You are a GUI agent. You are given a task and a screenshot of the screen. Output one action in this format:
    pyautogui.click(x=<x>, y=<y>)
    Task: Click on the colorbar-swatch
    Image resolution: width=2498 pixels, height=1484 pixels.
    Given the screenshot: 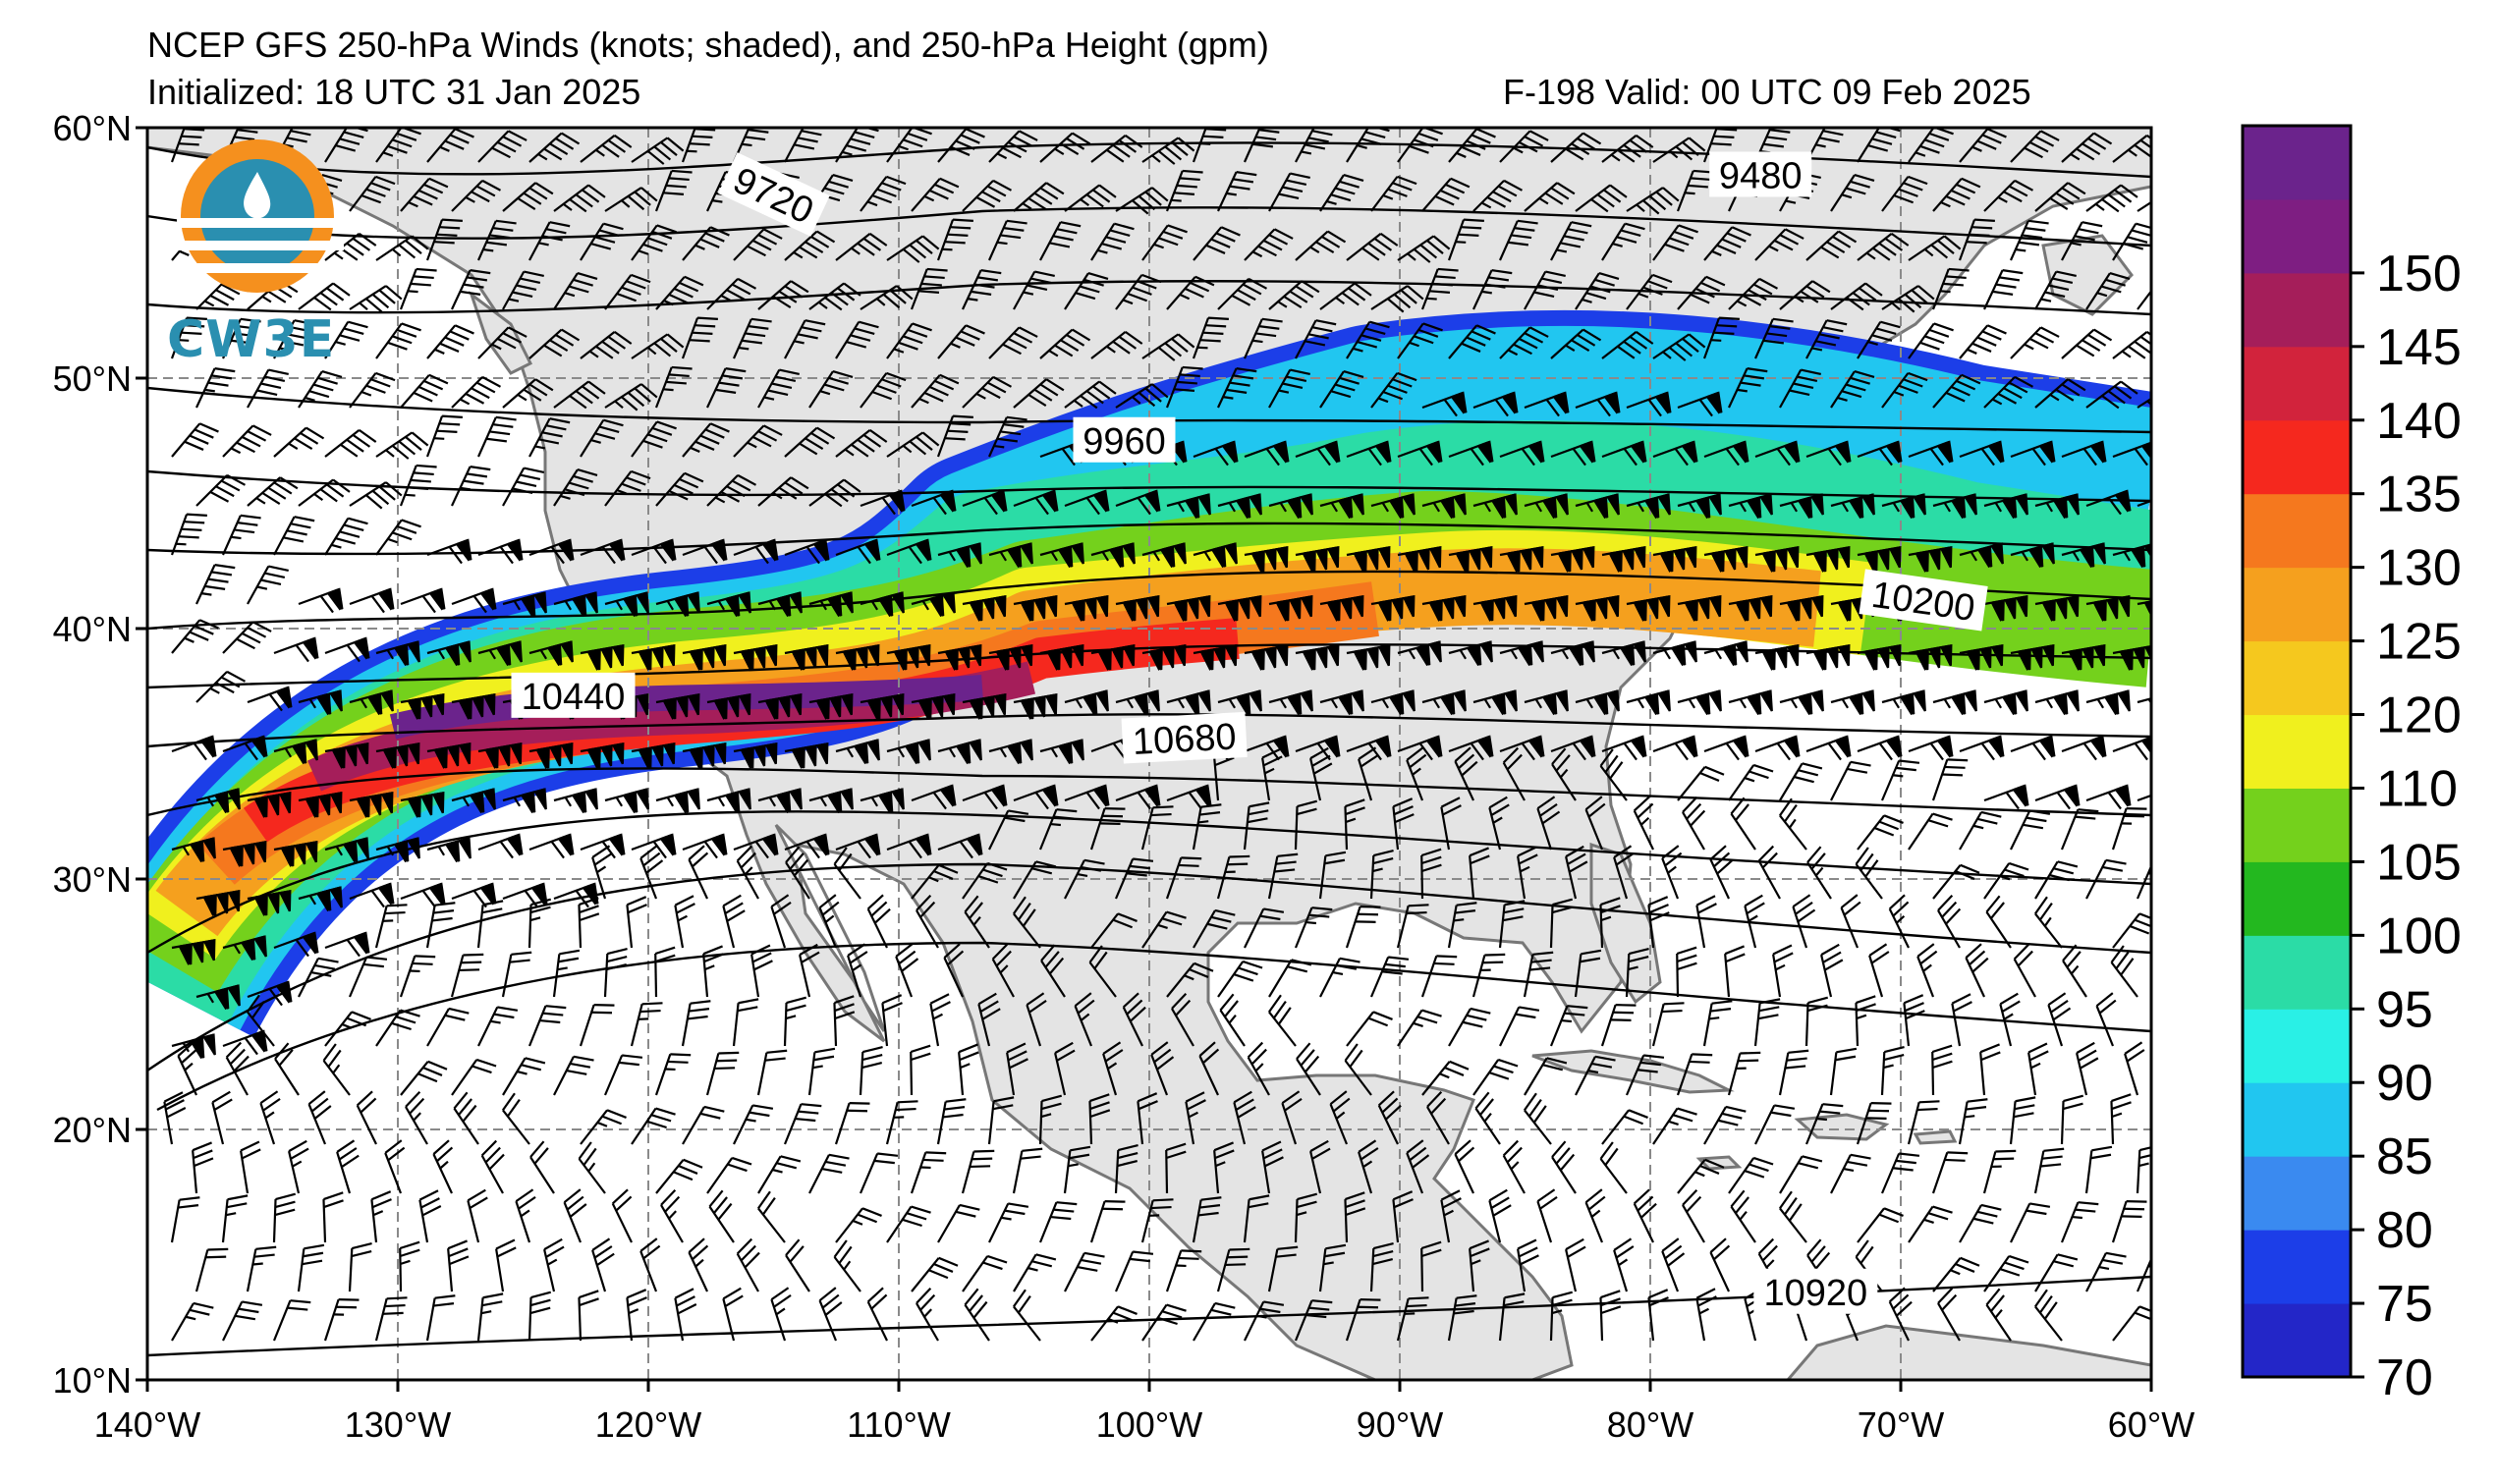 What is the action you would take?
    pyautogui.click(x=2297, y=163)
    